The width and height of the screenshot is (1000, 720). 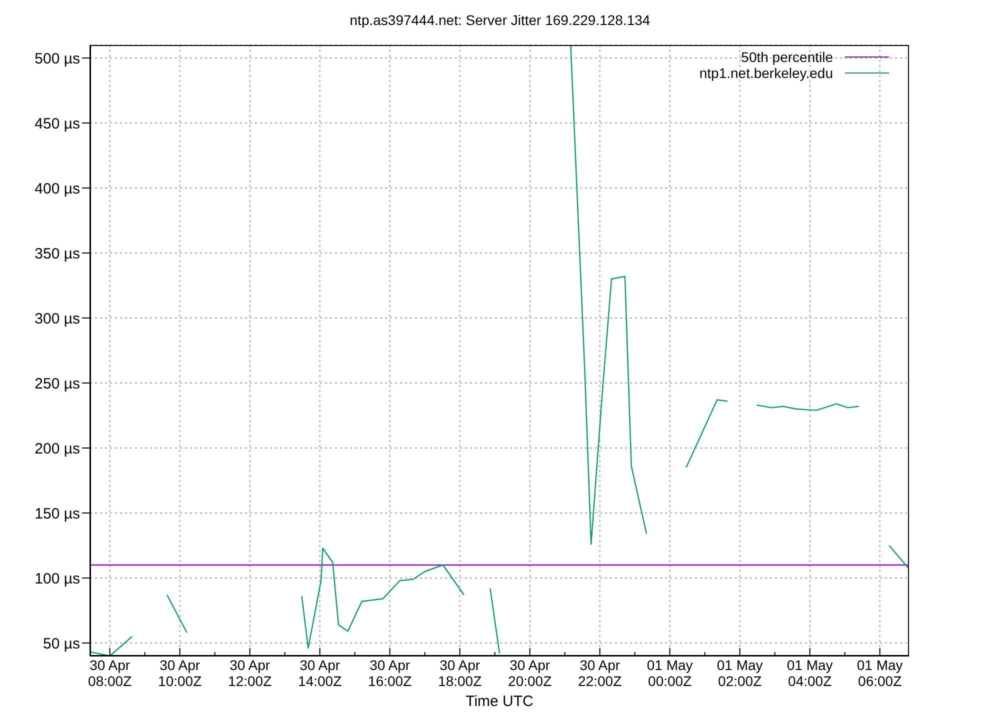 What do you see at coordinates (879, 673) in the screenshot?
I see `x-tick-label: 01 May 06:00Z` at bounding box center [879, 673].